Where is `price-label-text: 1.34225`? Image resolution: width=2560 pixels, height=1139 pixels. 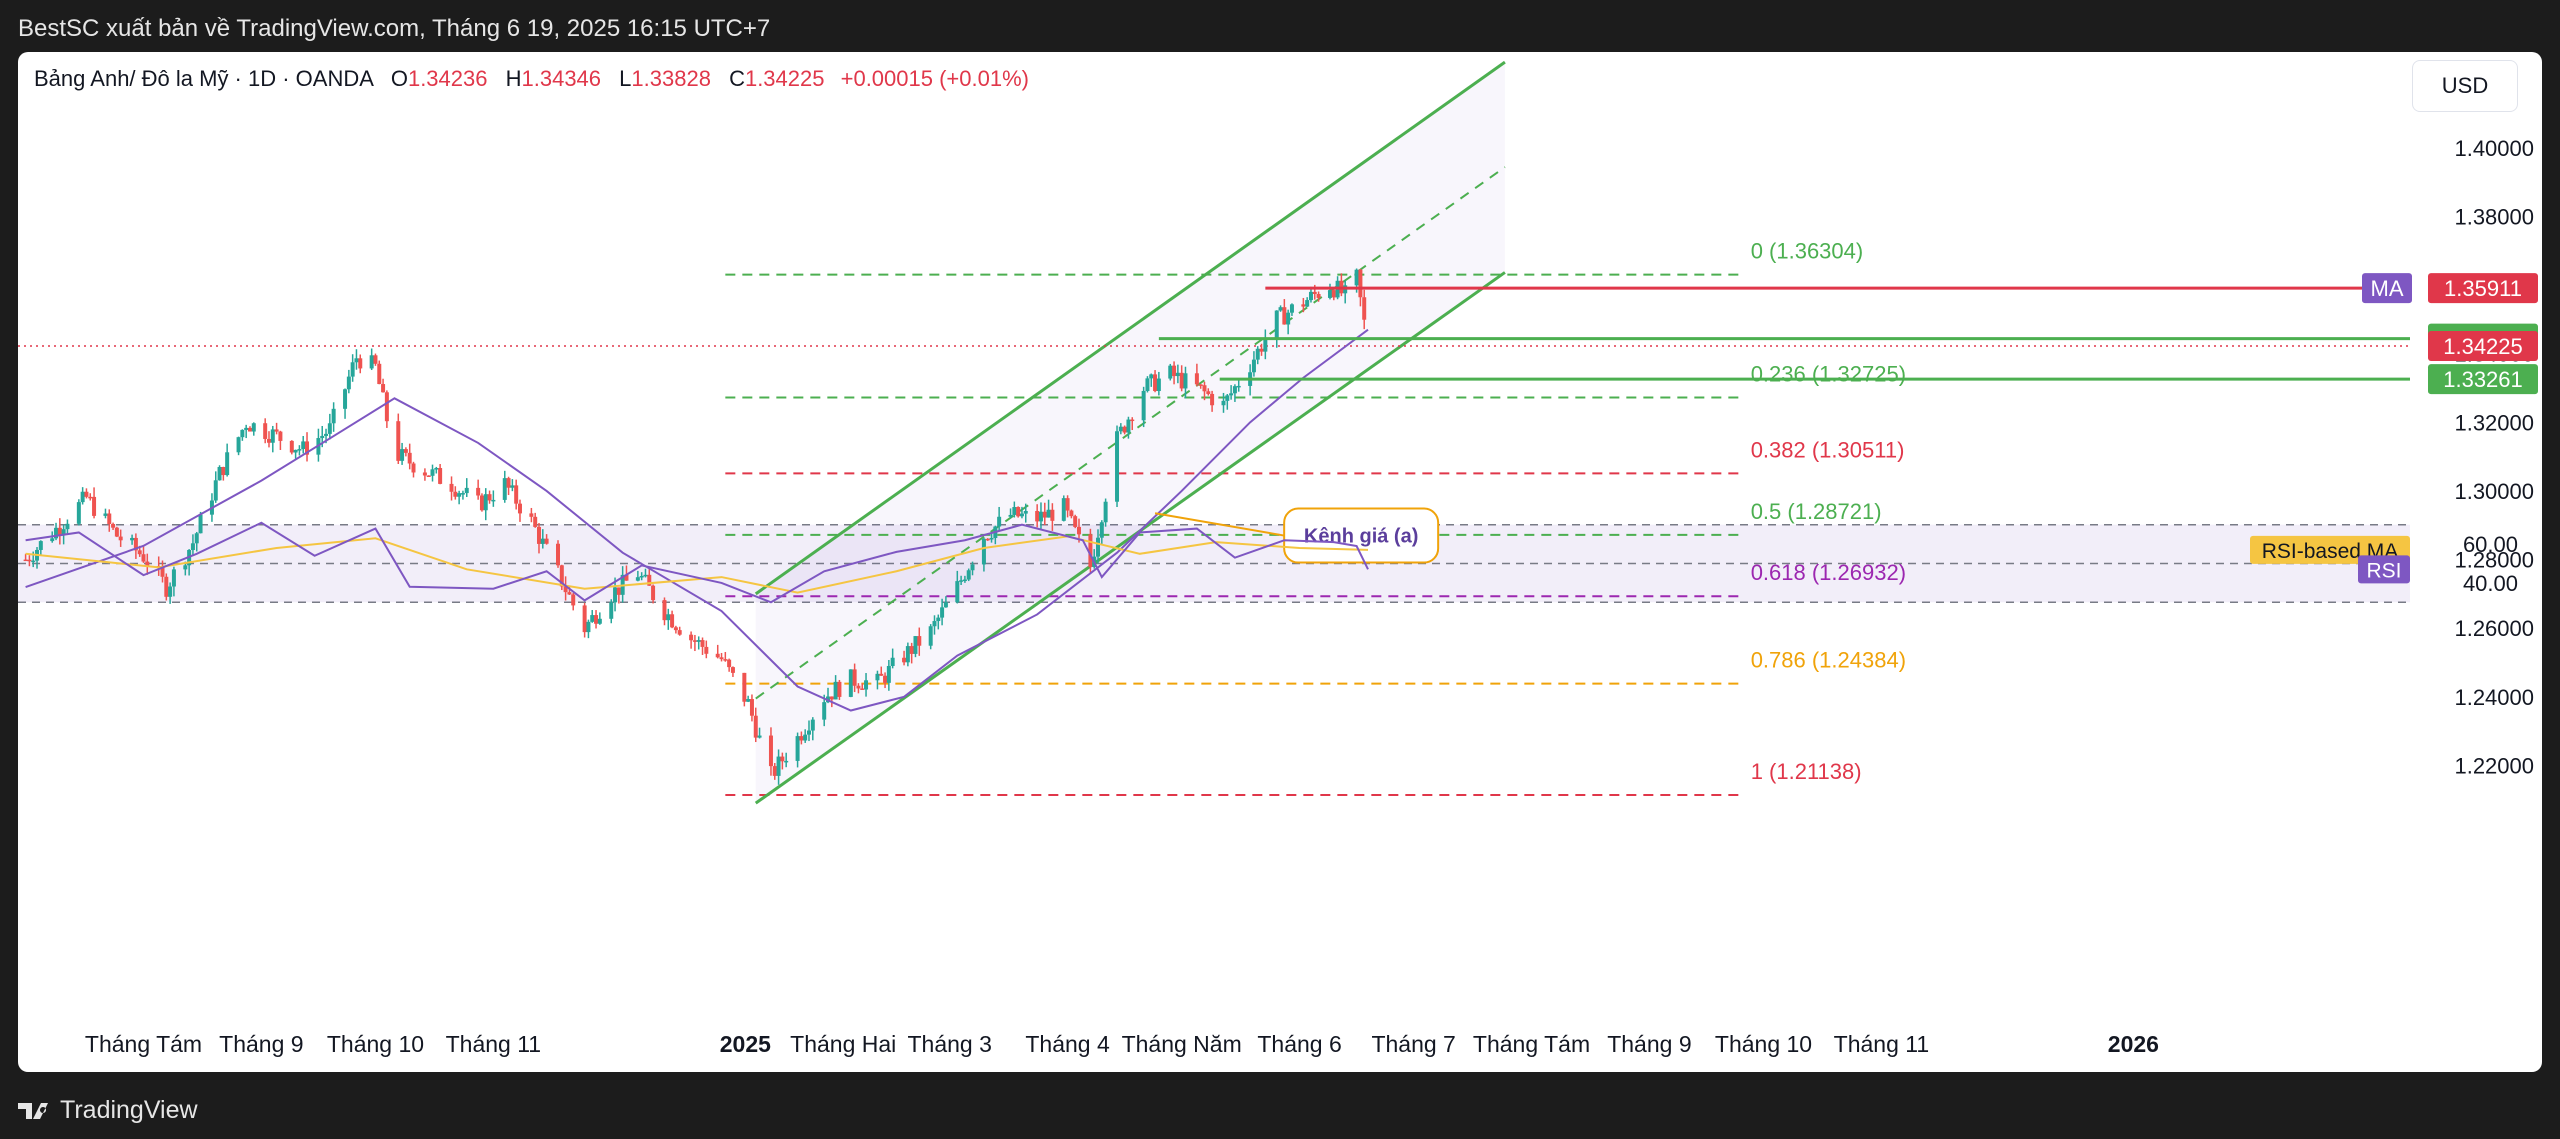
price-label-text: 1.34225 is located at coordinates (2483, 346).